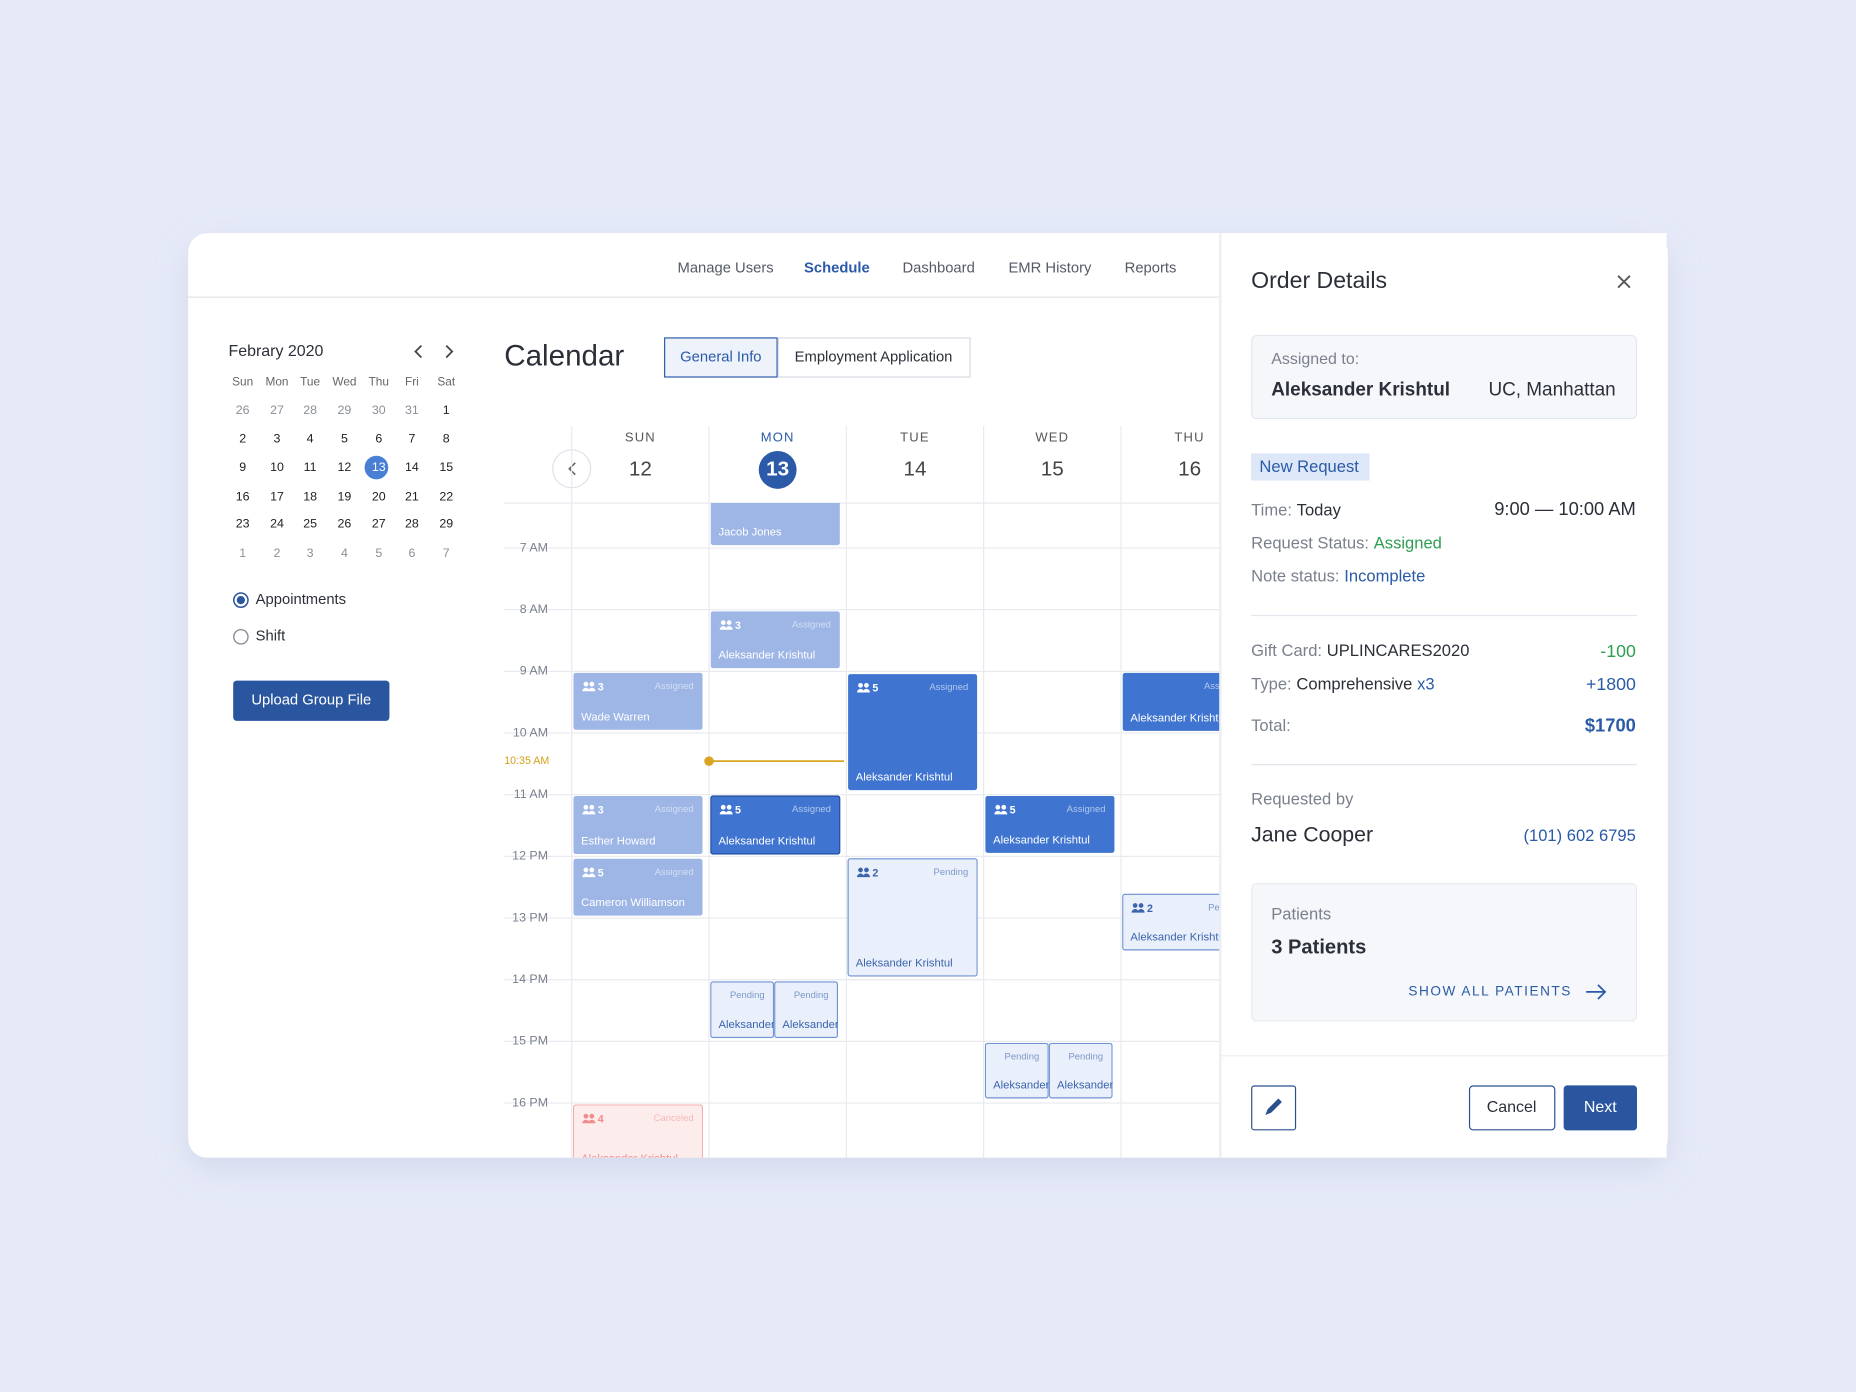  I want to click on day-number: 21, so click(412, 496).